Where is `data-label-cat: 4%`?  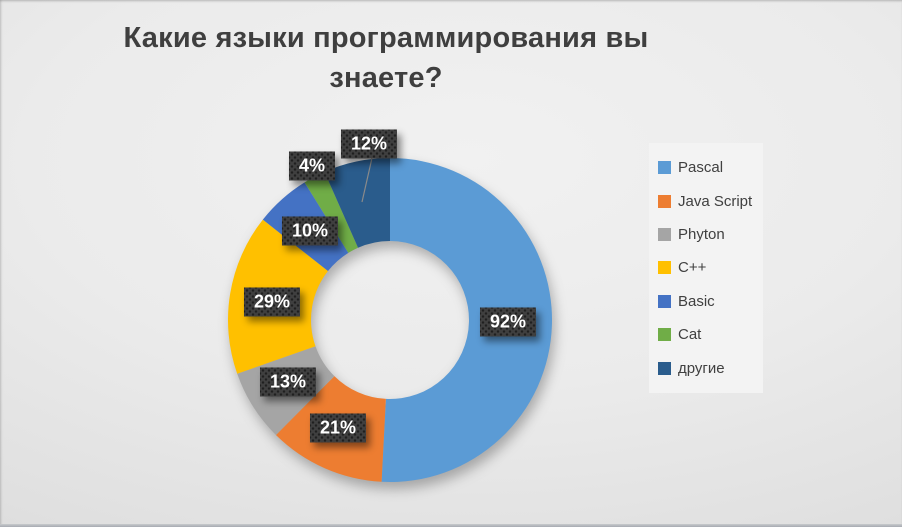 data-label-cat: 4% is located at coordinates (312, 166).